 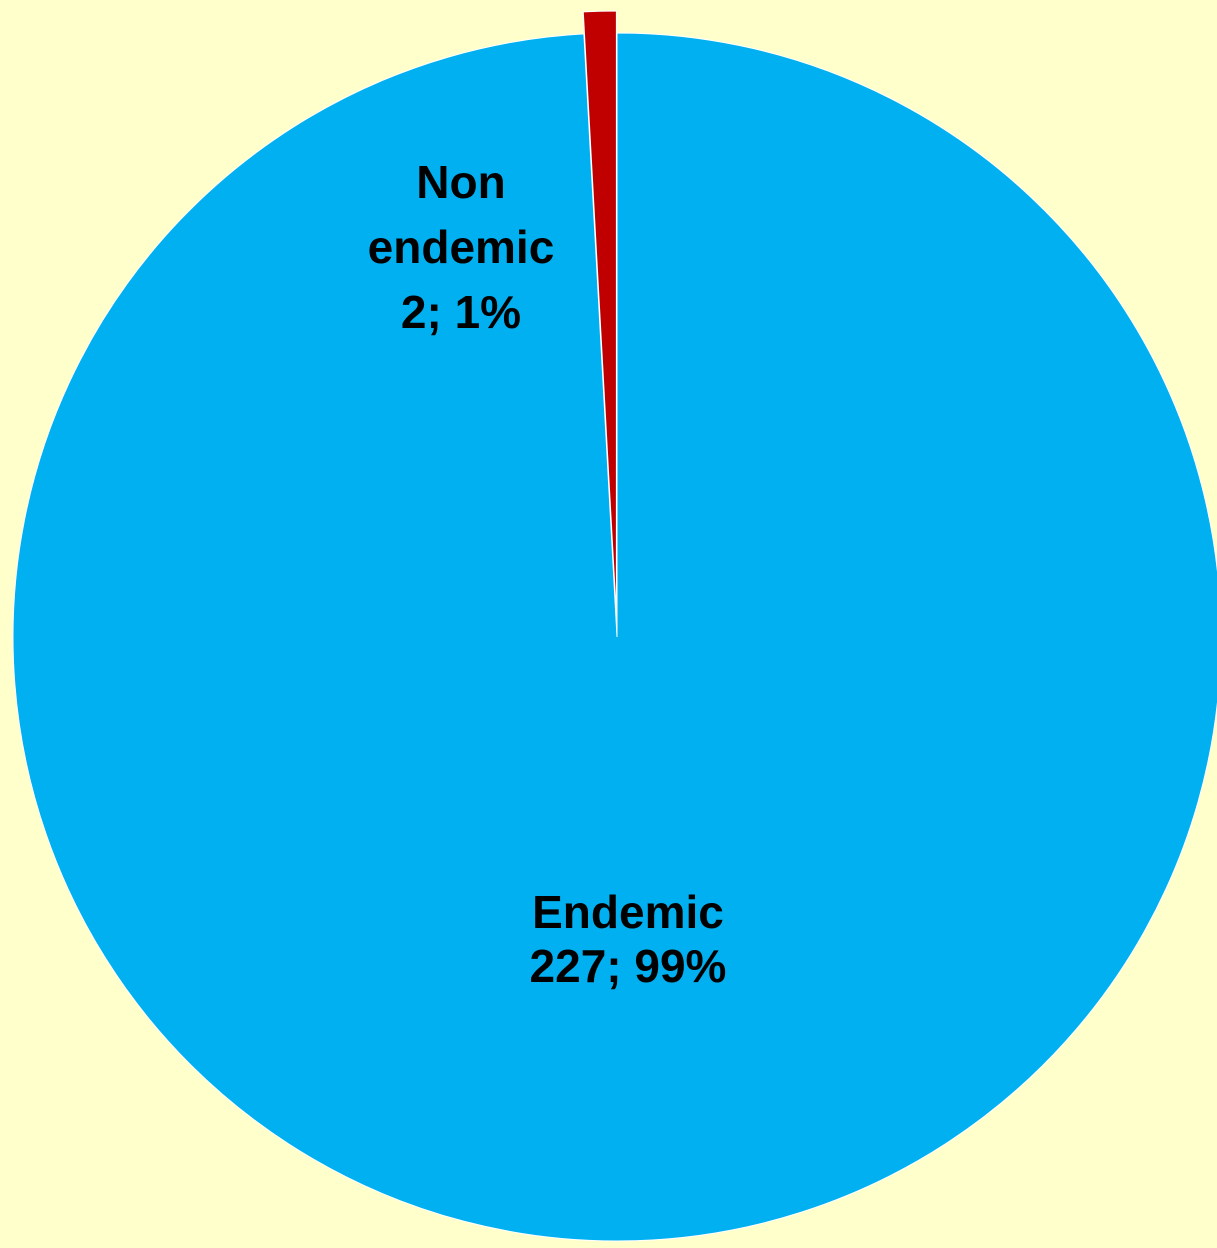 I want to click on data-label-line: endemic, so click(x=461, y=247).